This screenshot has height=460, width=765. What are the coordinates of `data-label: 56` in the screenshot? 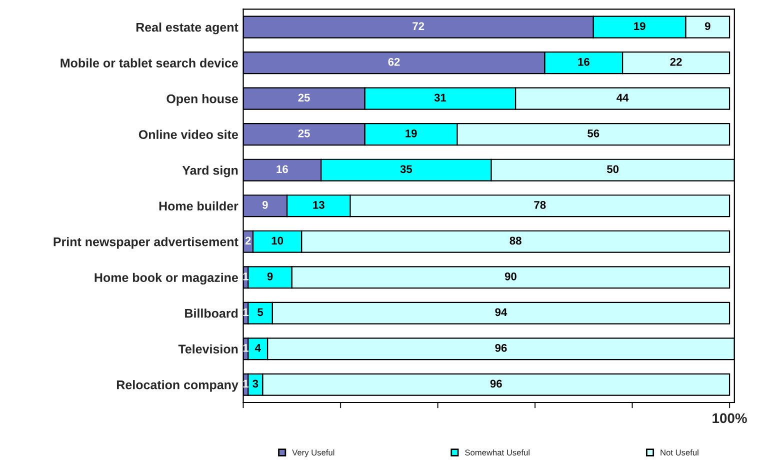 It's located at (594, 133).